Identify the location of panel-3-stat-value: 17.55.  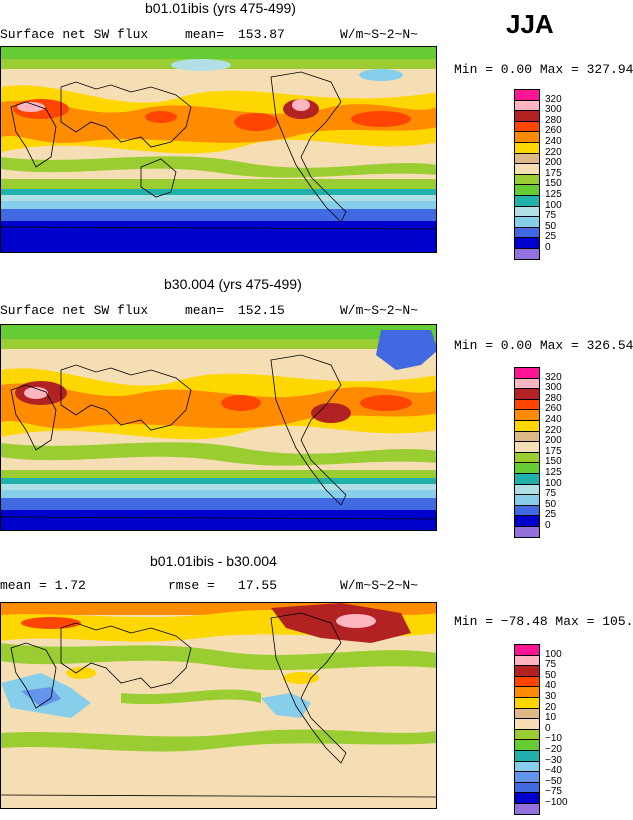
(258, 585).